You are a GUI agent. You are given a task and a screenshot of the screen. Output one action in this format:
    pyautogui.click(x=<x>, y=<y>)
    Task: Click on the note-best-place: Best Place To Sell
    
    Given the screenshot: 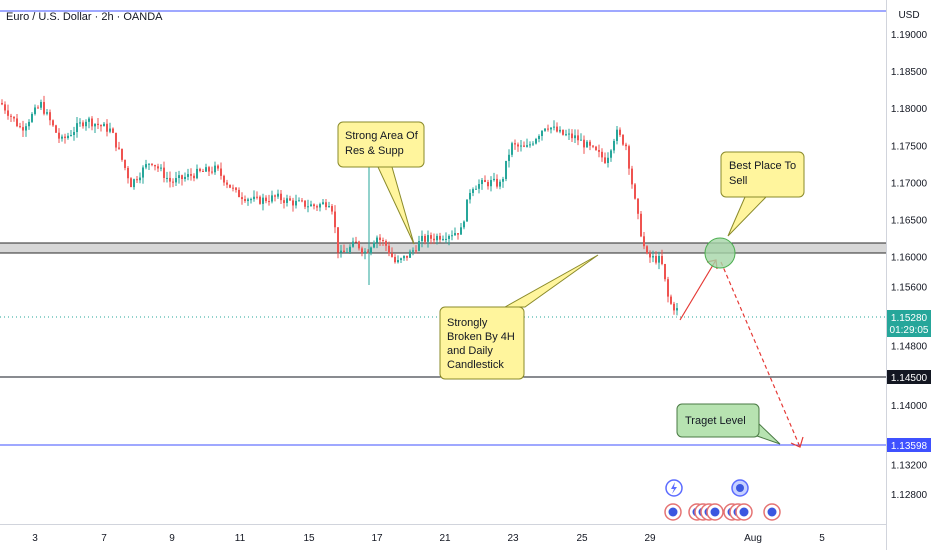 What is the action you would take?
    pyautogui.click(x=762, y=194)
    